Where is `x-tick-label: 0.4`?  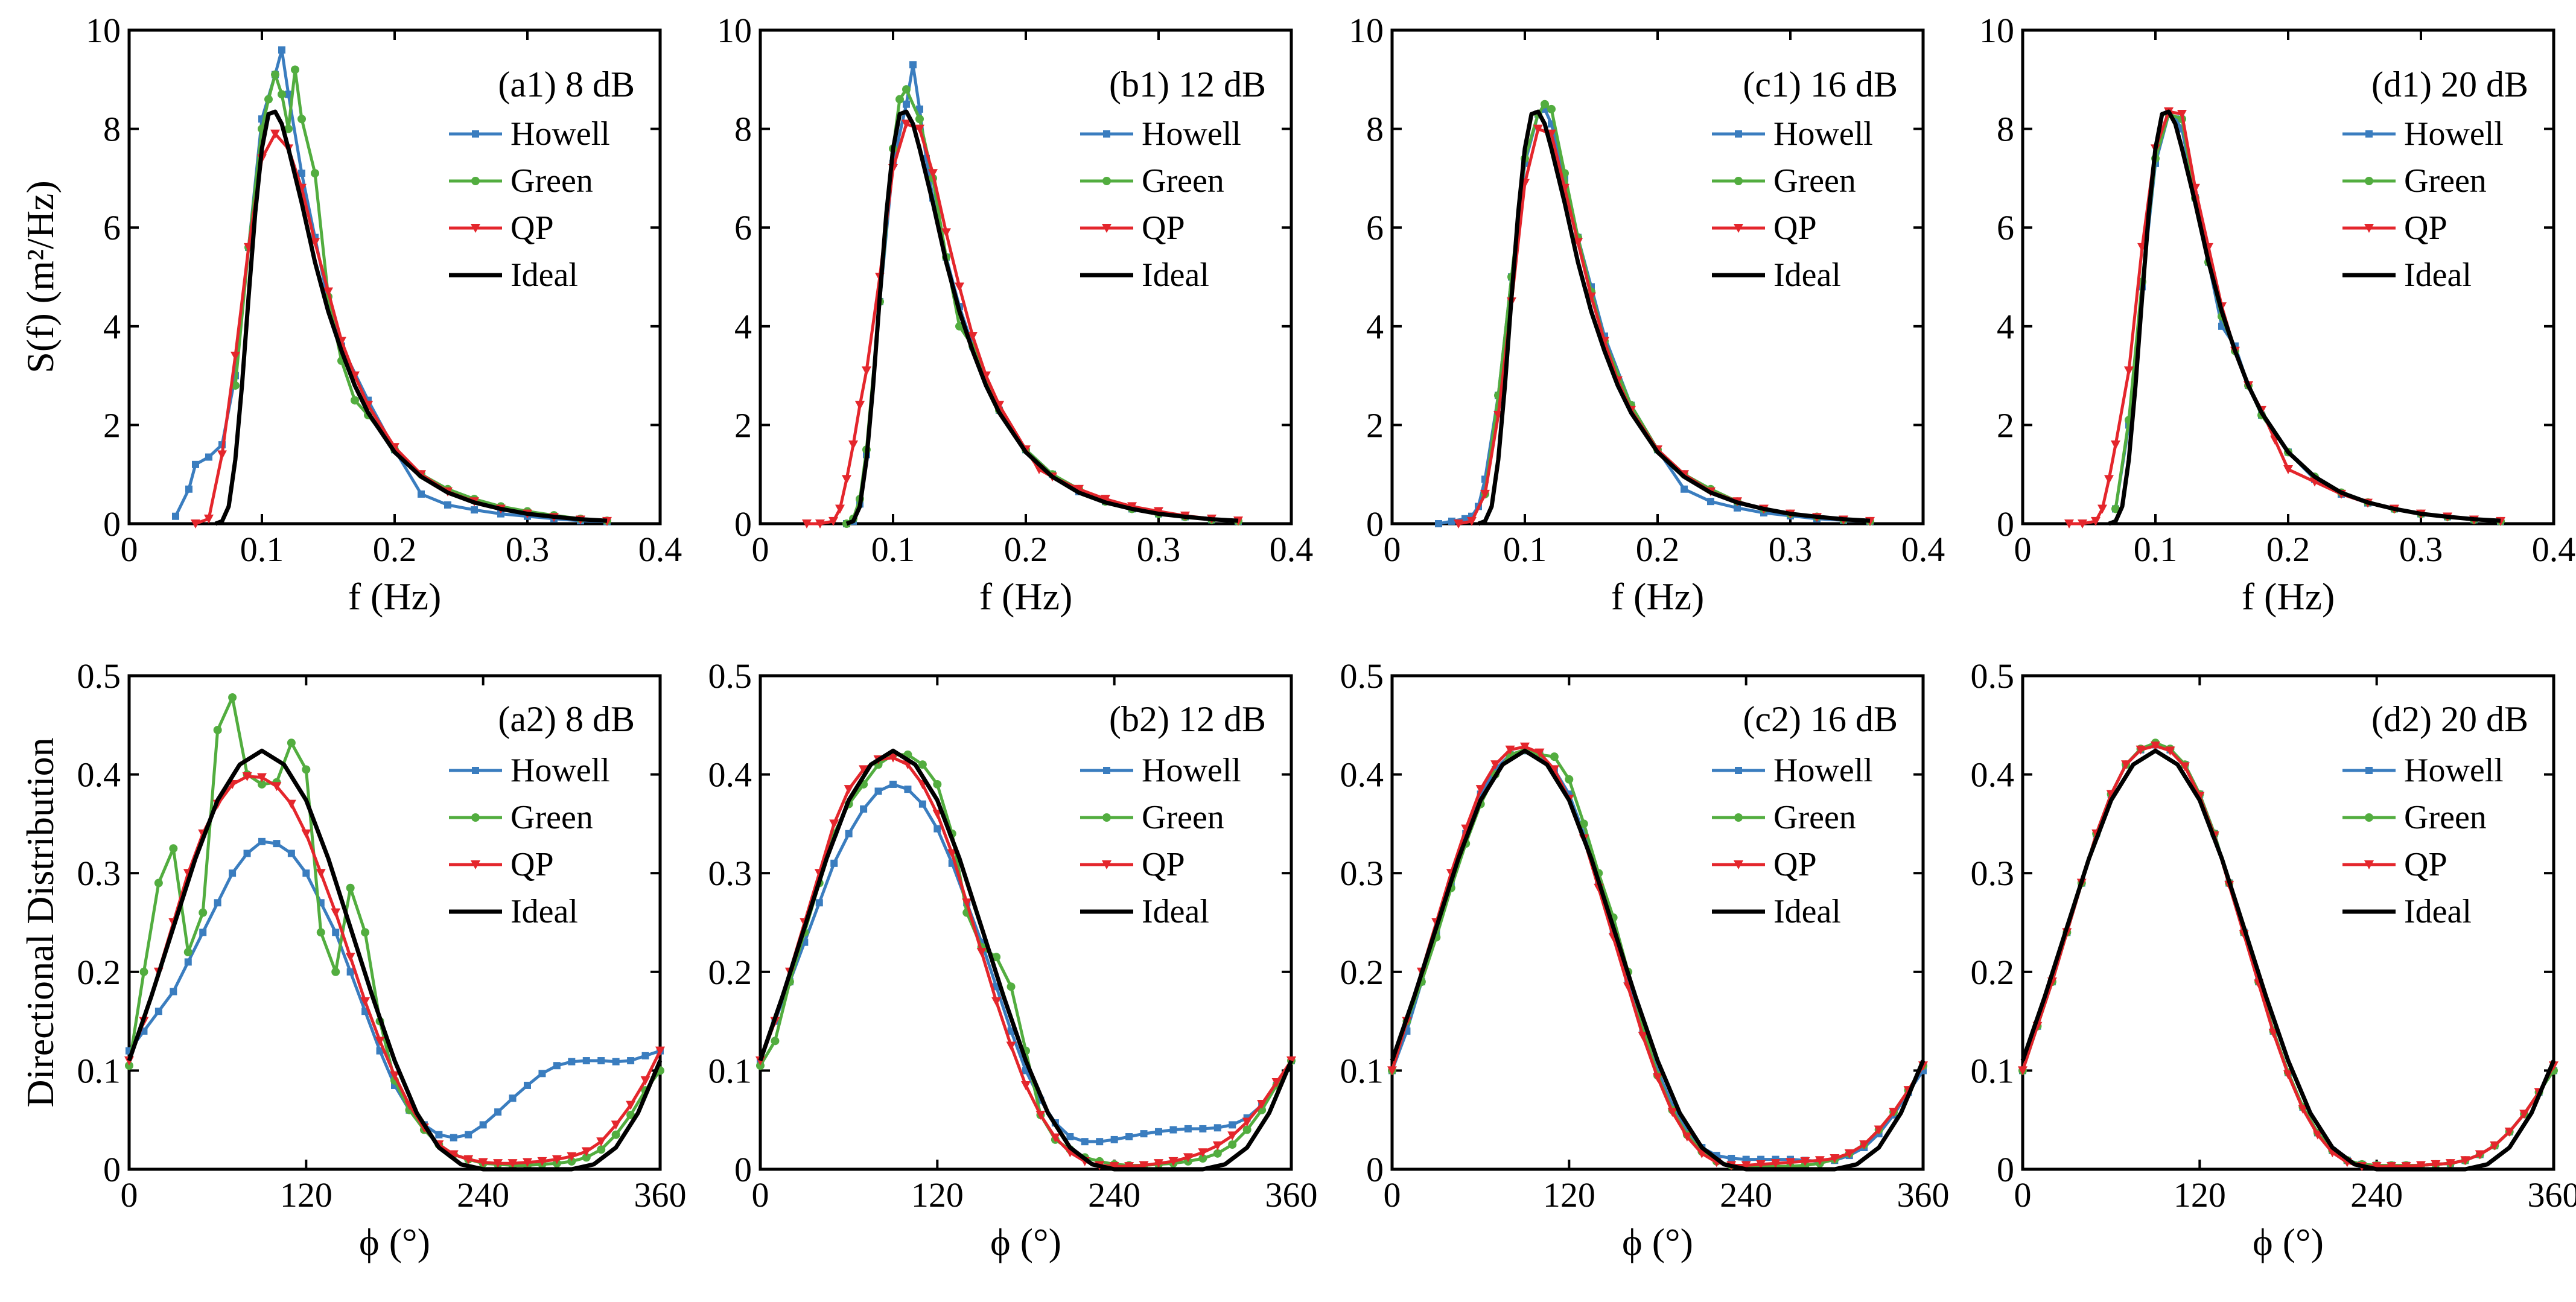
x-tick-label: 0.4 is located at coordinates (1923, 549).